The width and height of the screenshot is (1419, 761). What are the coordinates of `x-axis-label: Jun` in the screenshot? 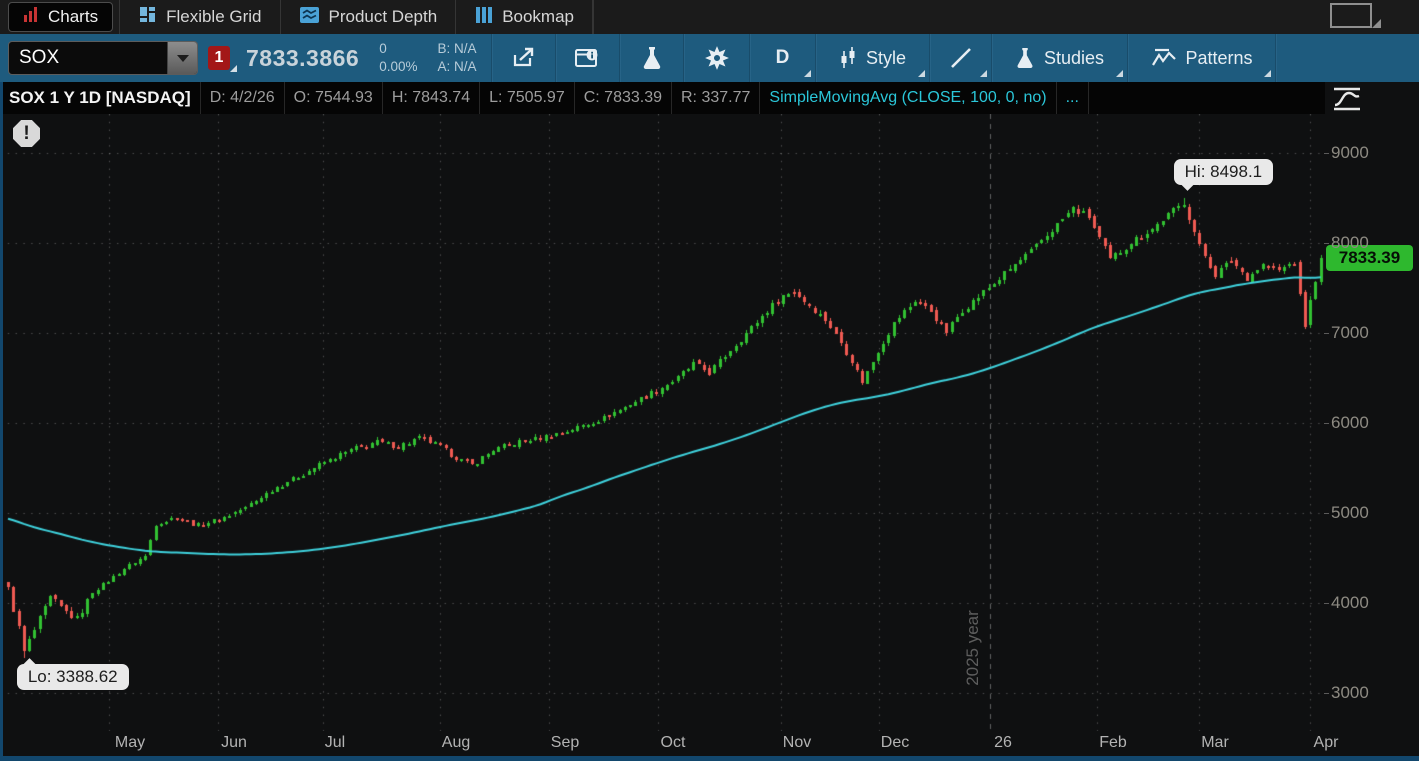 It's located at (234, 742).